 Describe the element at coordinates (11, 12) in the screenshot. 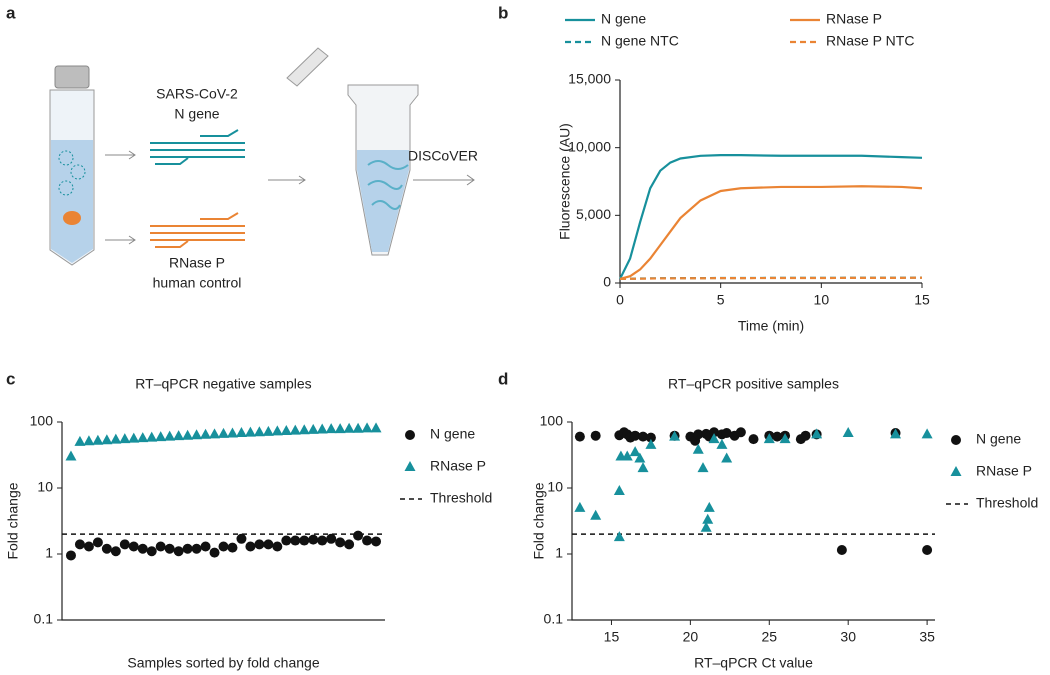

I see `panel-label: a` at that location.